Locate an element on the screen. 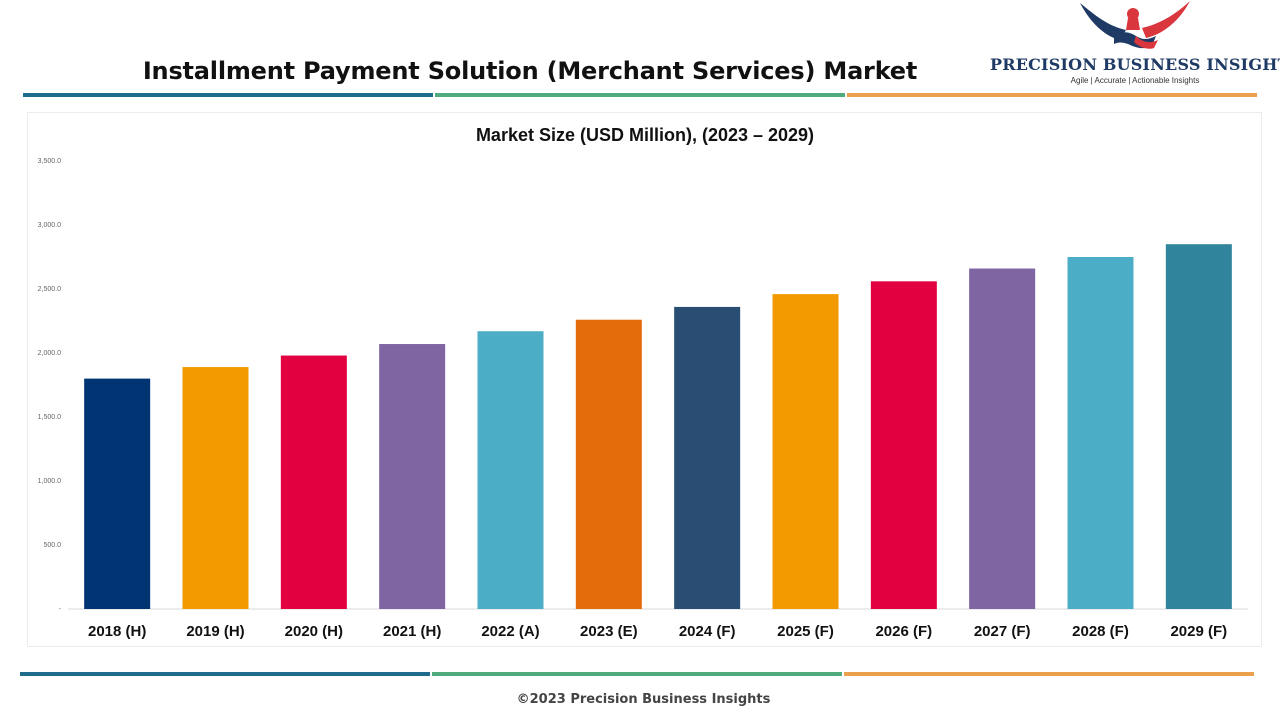 This screenshot has width=1280, height=720. x-tick-label: 2019 (H) is located at coordinates (215, 631).